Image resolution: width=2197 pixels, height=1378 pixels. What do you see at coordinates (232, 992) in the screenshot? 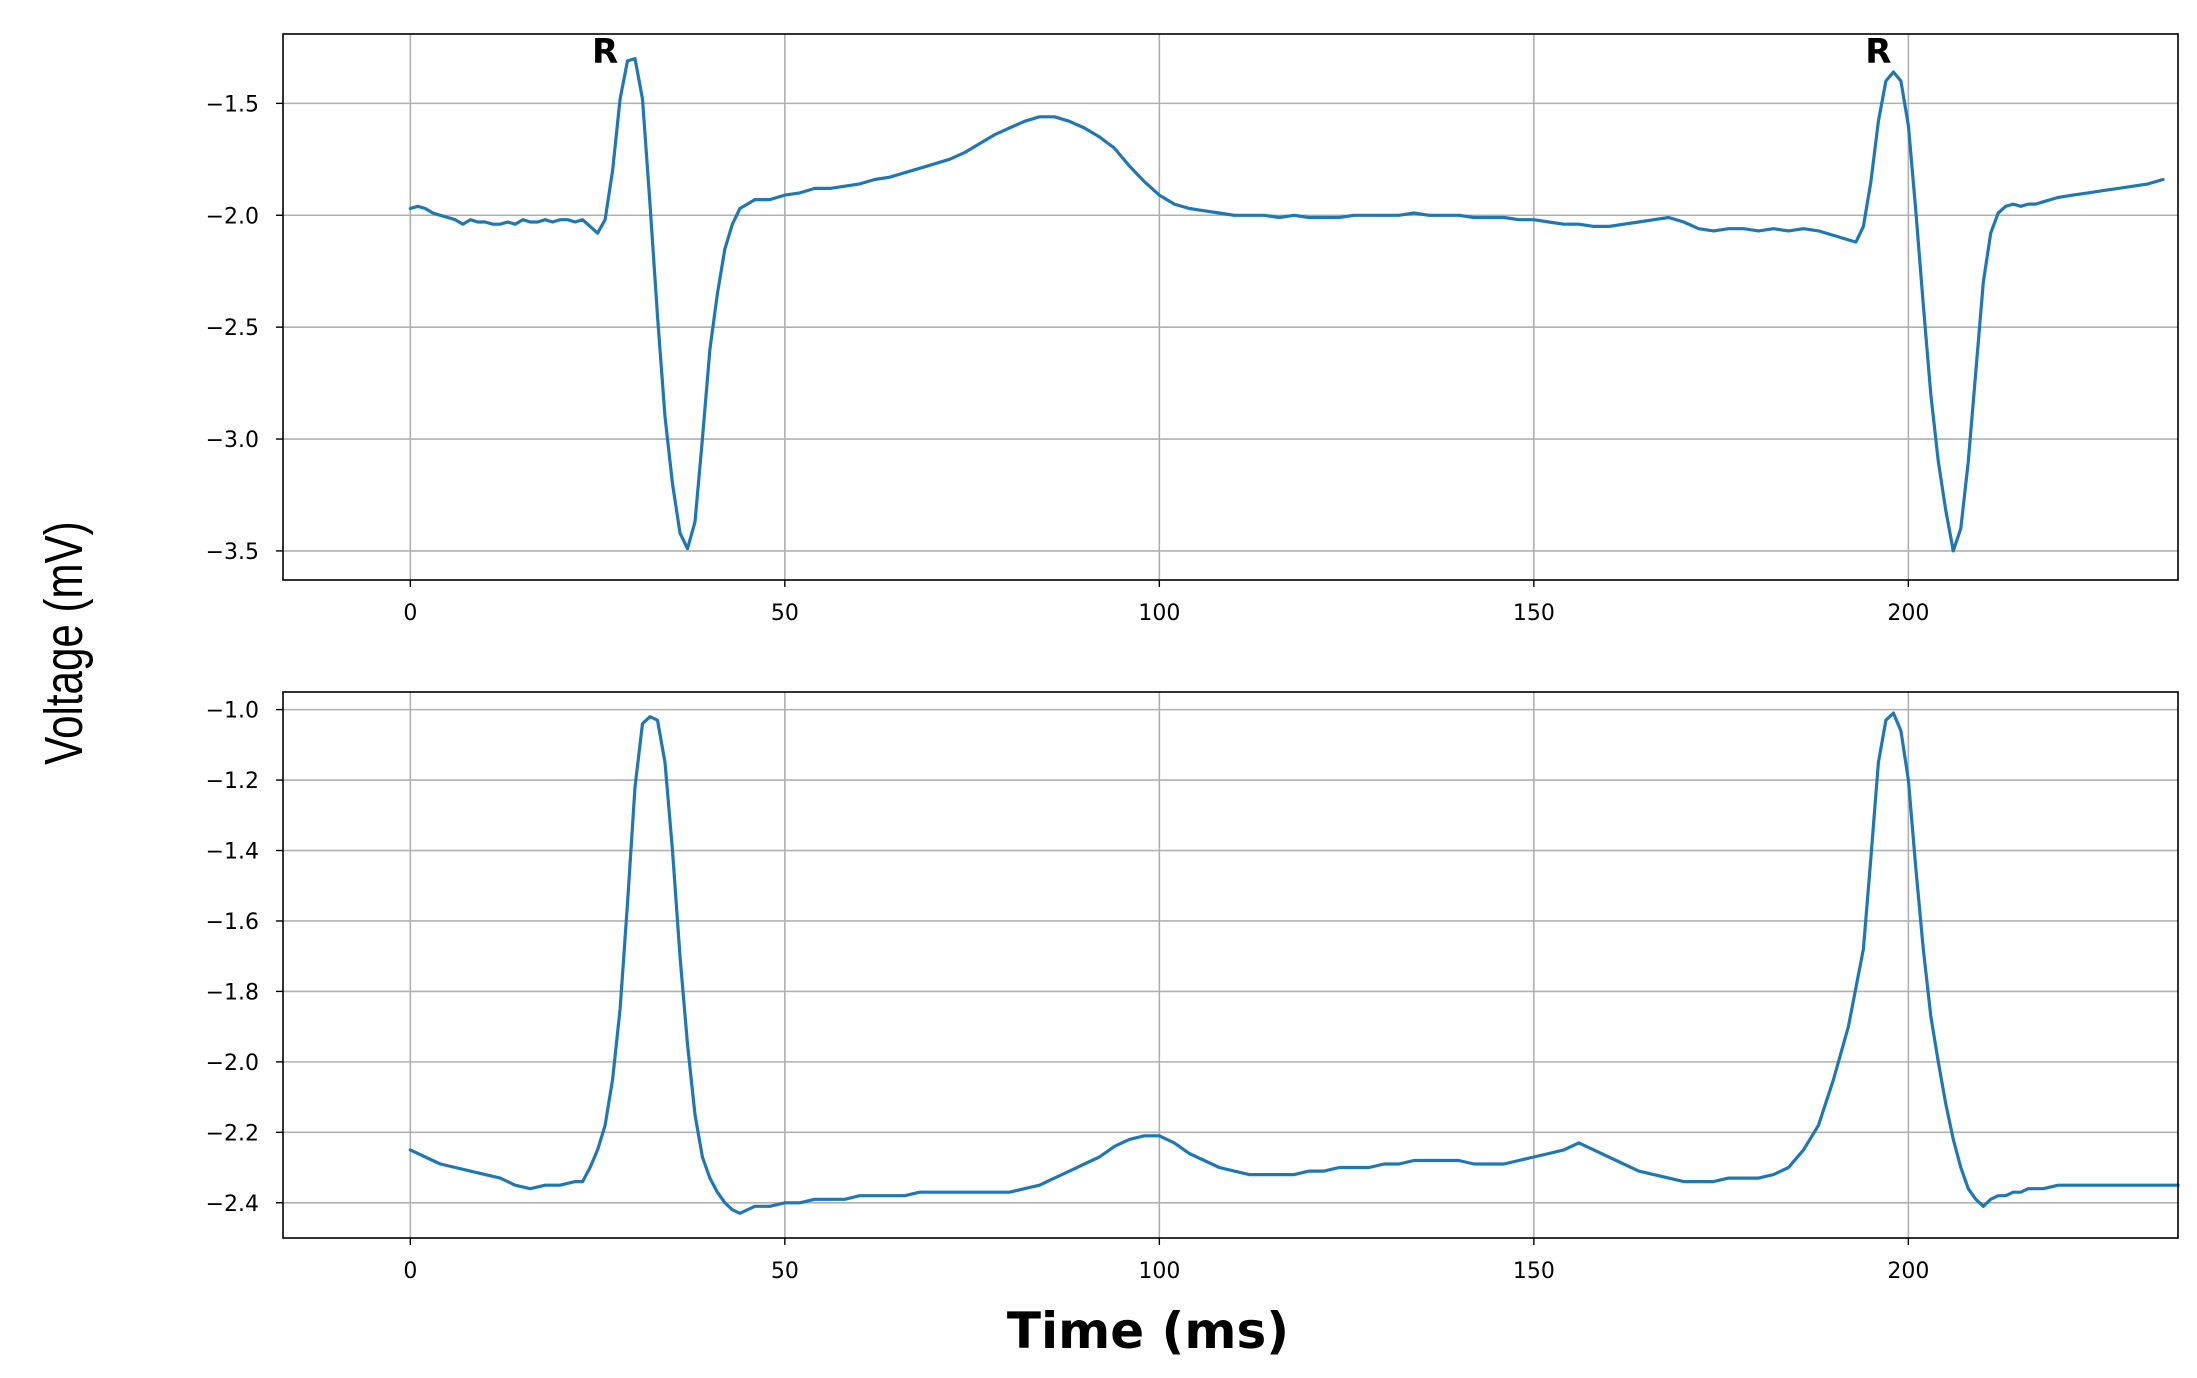
I see `y-tick-label: −1.8` at bounding box center [232, 992].